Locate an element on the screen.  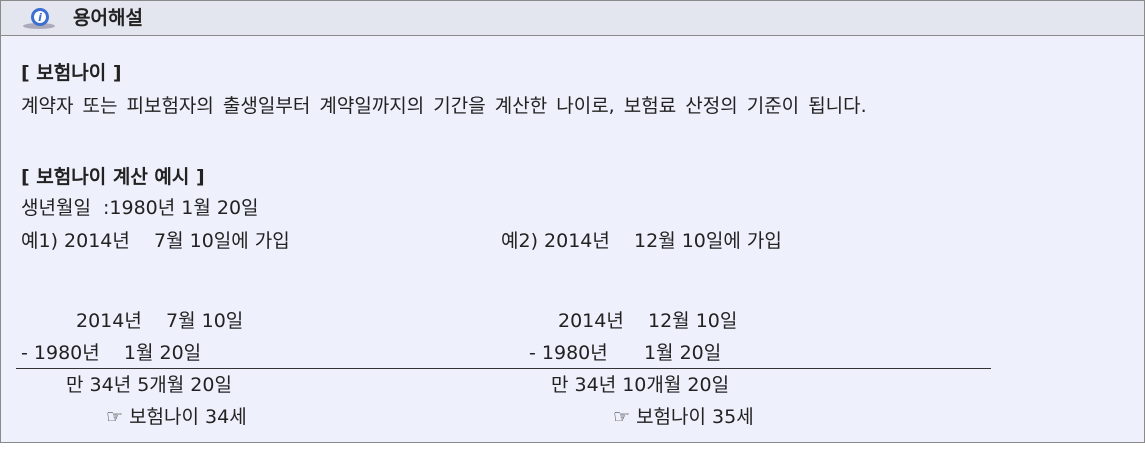
age-diff: 만 34년 5개월 20일 is located at coordinates (149, 385).